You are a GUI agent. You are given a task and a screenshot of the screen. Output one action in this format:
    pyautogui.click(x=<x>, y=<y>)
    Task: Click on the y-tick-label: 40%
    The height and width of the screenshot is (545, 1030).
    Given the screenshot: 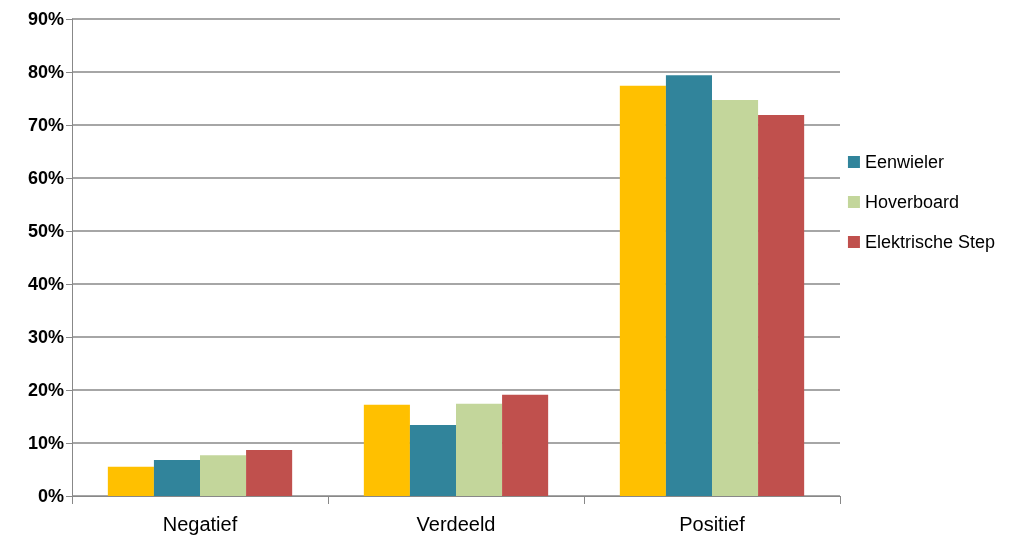 What is the action you would take?
    pyautogui.click(x=45, y=284)
    